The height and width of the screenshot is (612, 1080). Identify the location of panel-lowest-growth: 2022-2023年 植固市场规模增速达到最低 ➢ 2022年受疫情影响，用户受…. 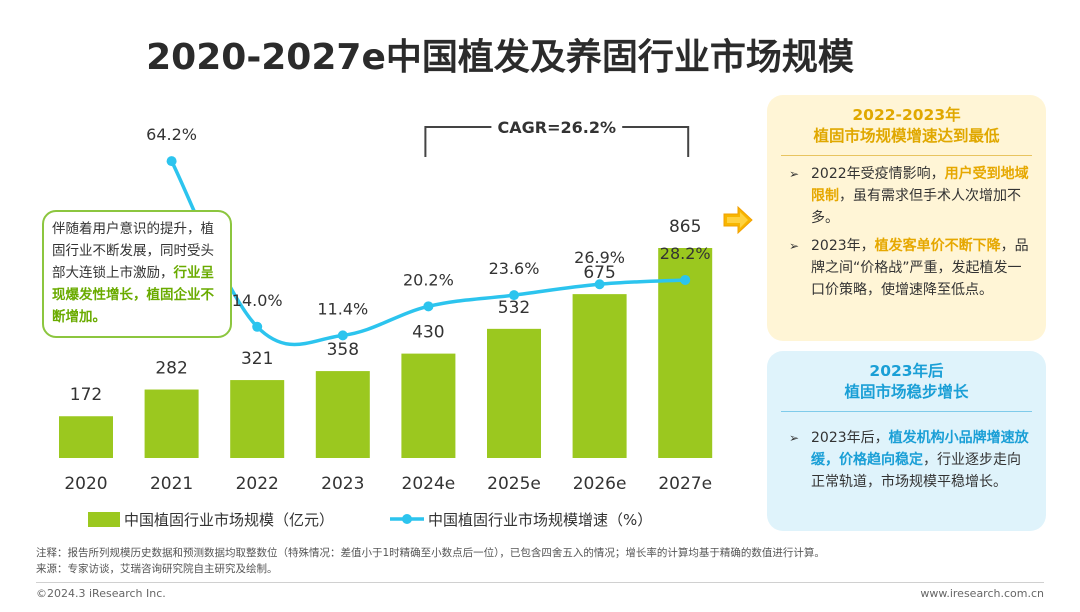
(906, 218).